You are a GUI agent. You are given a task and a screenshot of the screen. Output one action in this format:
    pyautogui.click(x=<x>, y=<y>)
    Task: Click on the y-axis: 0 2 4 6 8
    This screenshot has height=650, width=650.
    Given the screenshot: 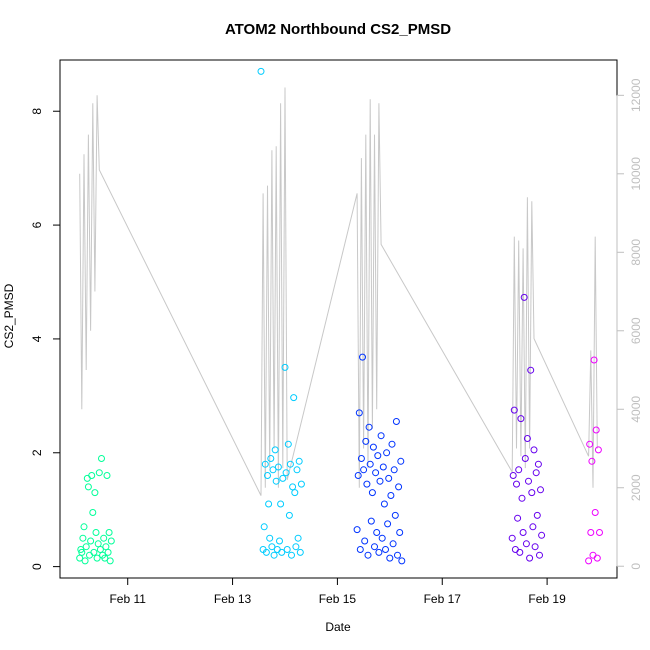 What is the action you would take?
    pyautogui.click(x=45, y=339)
    